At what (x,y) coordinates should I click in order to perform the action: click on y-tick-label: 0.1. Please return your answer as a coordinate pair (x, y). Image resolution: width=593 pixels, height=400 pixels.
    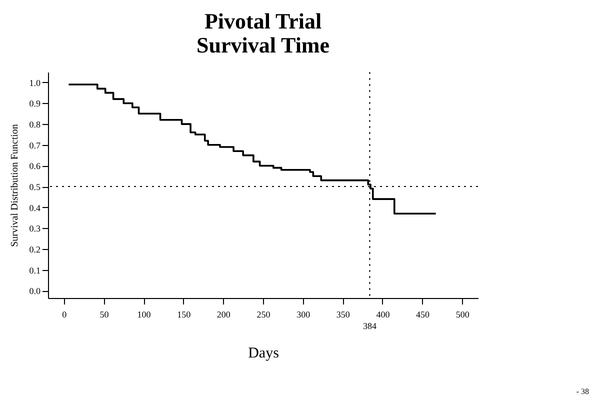
    Looking at the image, I should click on (34, 270).